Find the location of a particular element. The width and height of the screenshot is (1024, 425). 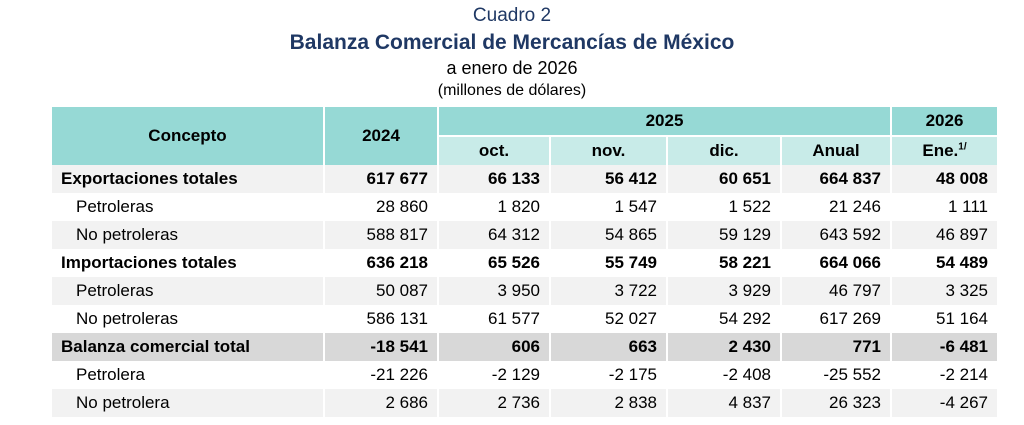

row-value: 3 950 is located at coordinates (494, 291).